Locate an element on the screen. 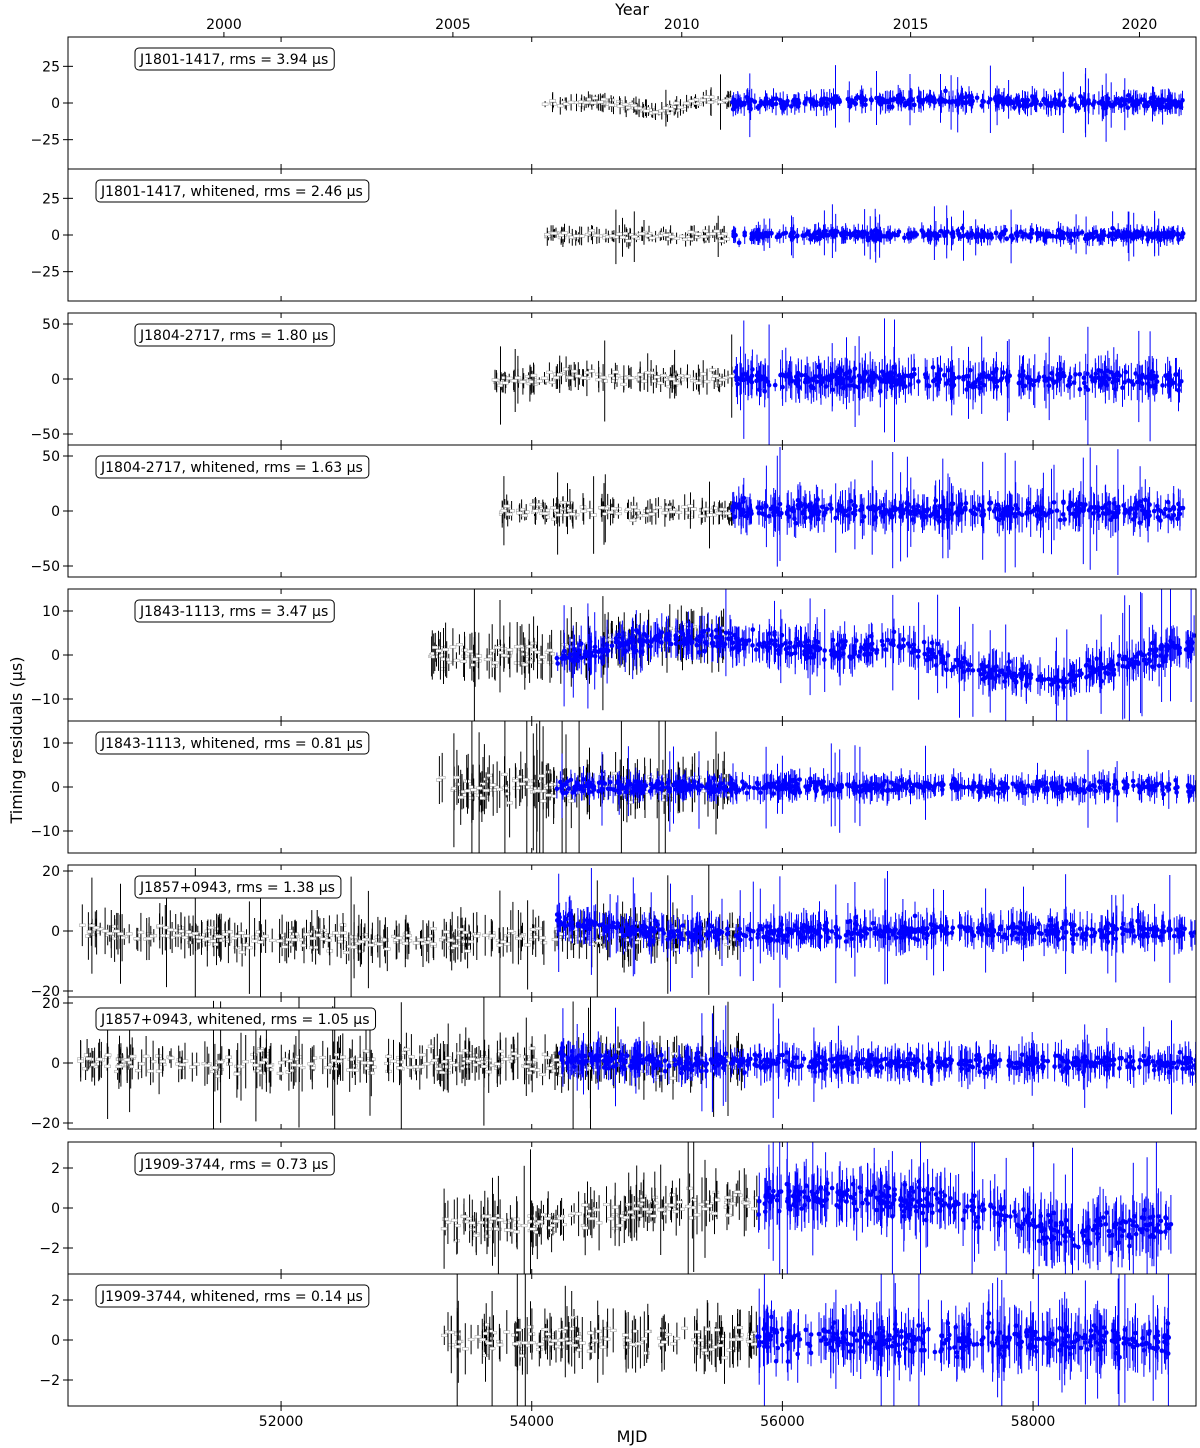 Image resolution: width=1200 pixels, height=1448 pixels. y-tick-label: 50 is located at coordinates (51, 325).